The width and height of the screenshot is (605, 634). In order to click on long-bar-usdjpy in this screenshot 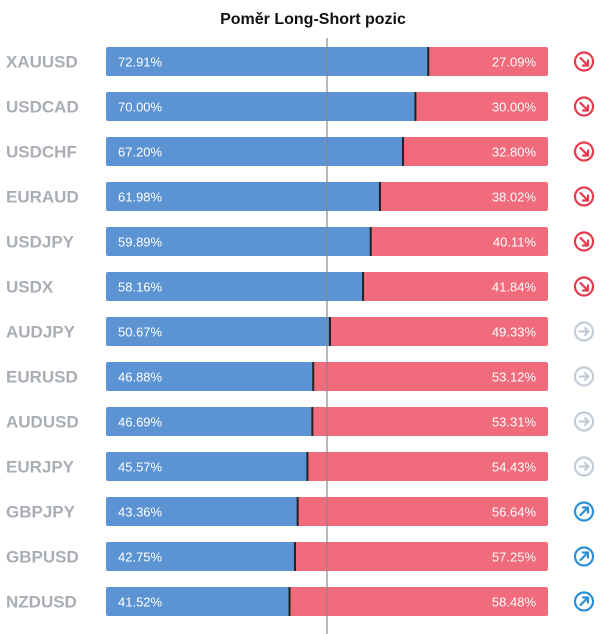, I will do `click(238, 241)`.